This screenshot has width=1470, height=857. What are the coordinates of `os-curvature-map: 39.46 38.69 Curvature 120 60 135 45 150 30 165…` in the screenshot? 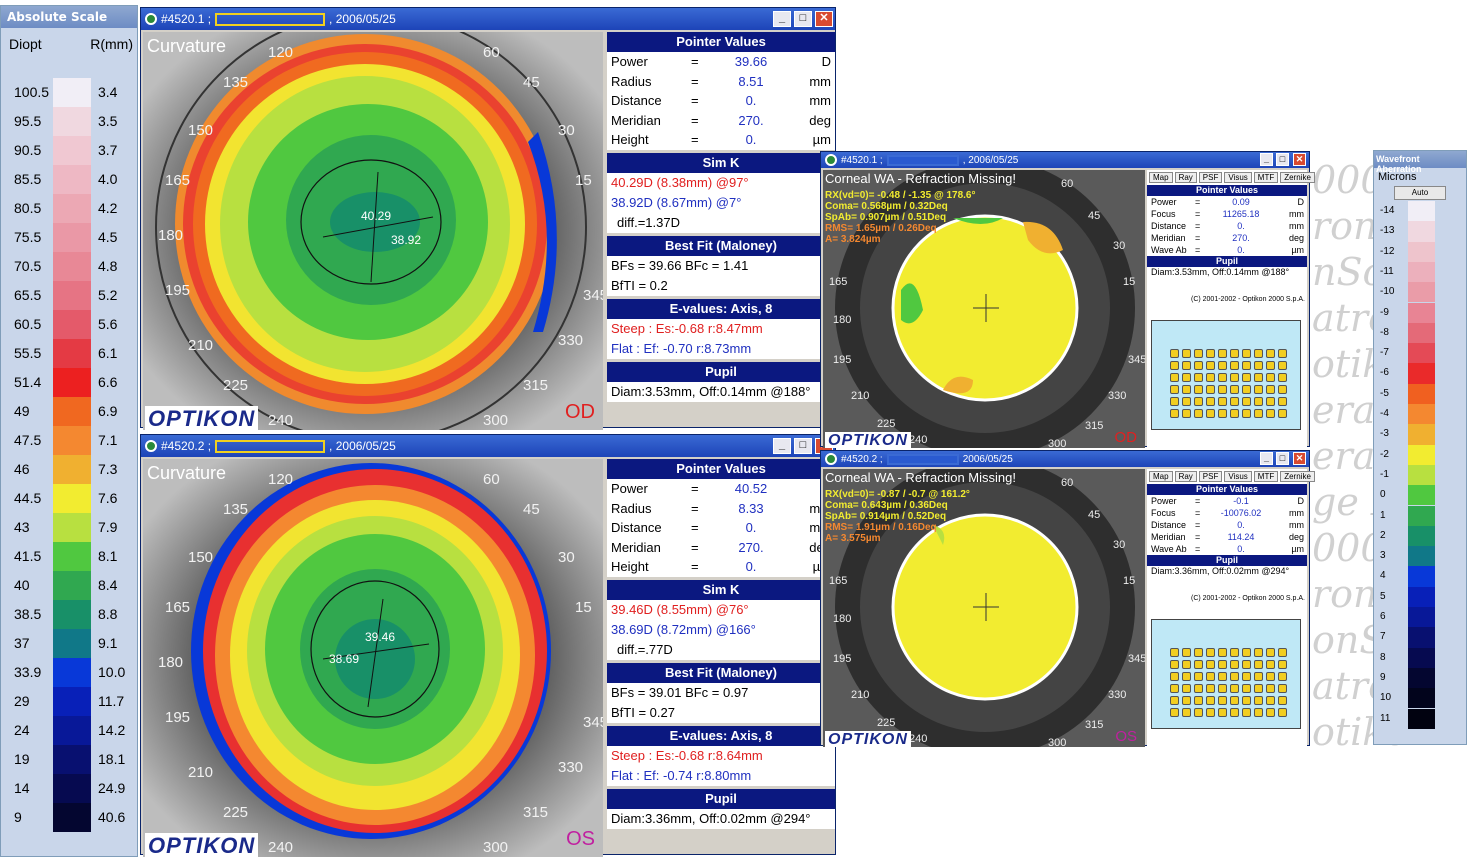 It's located at (373, 658).